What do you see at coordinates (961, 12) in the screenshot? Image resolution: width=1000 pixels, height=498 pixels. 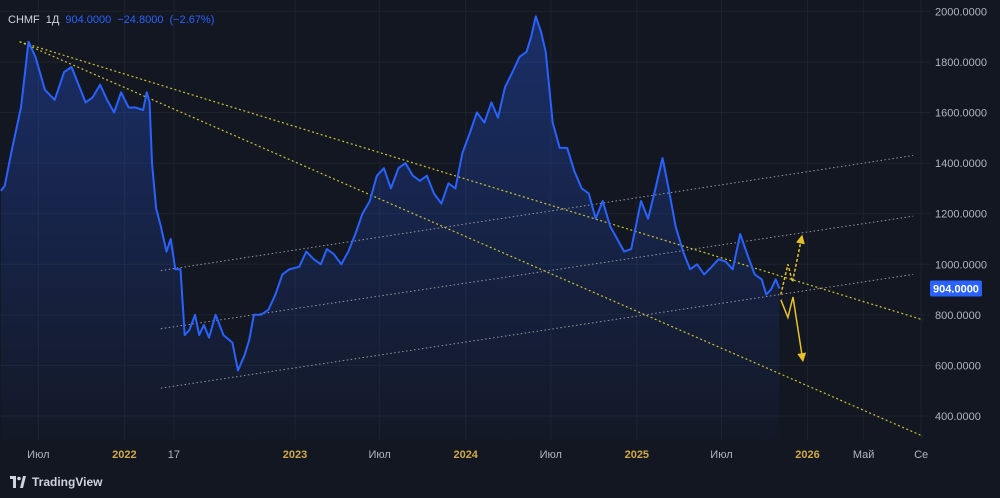 I see `price-tick-label: 2000.0000` at bounding box center [961, 12].